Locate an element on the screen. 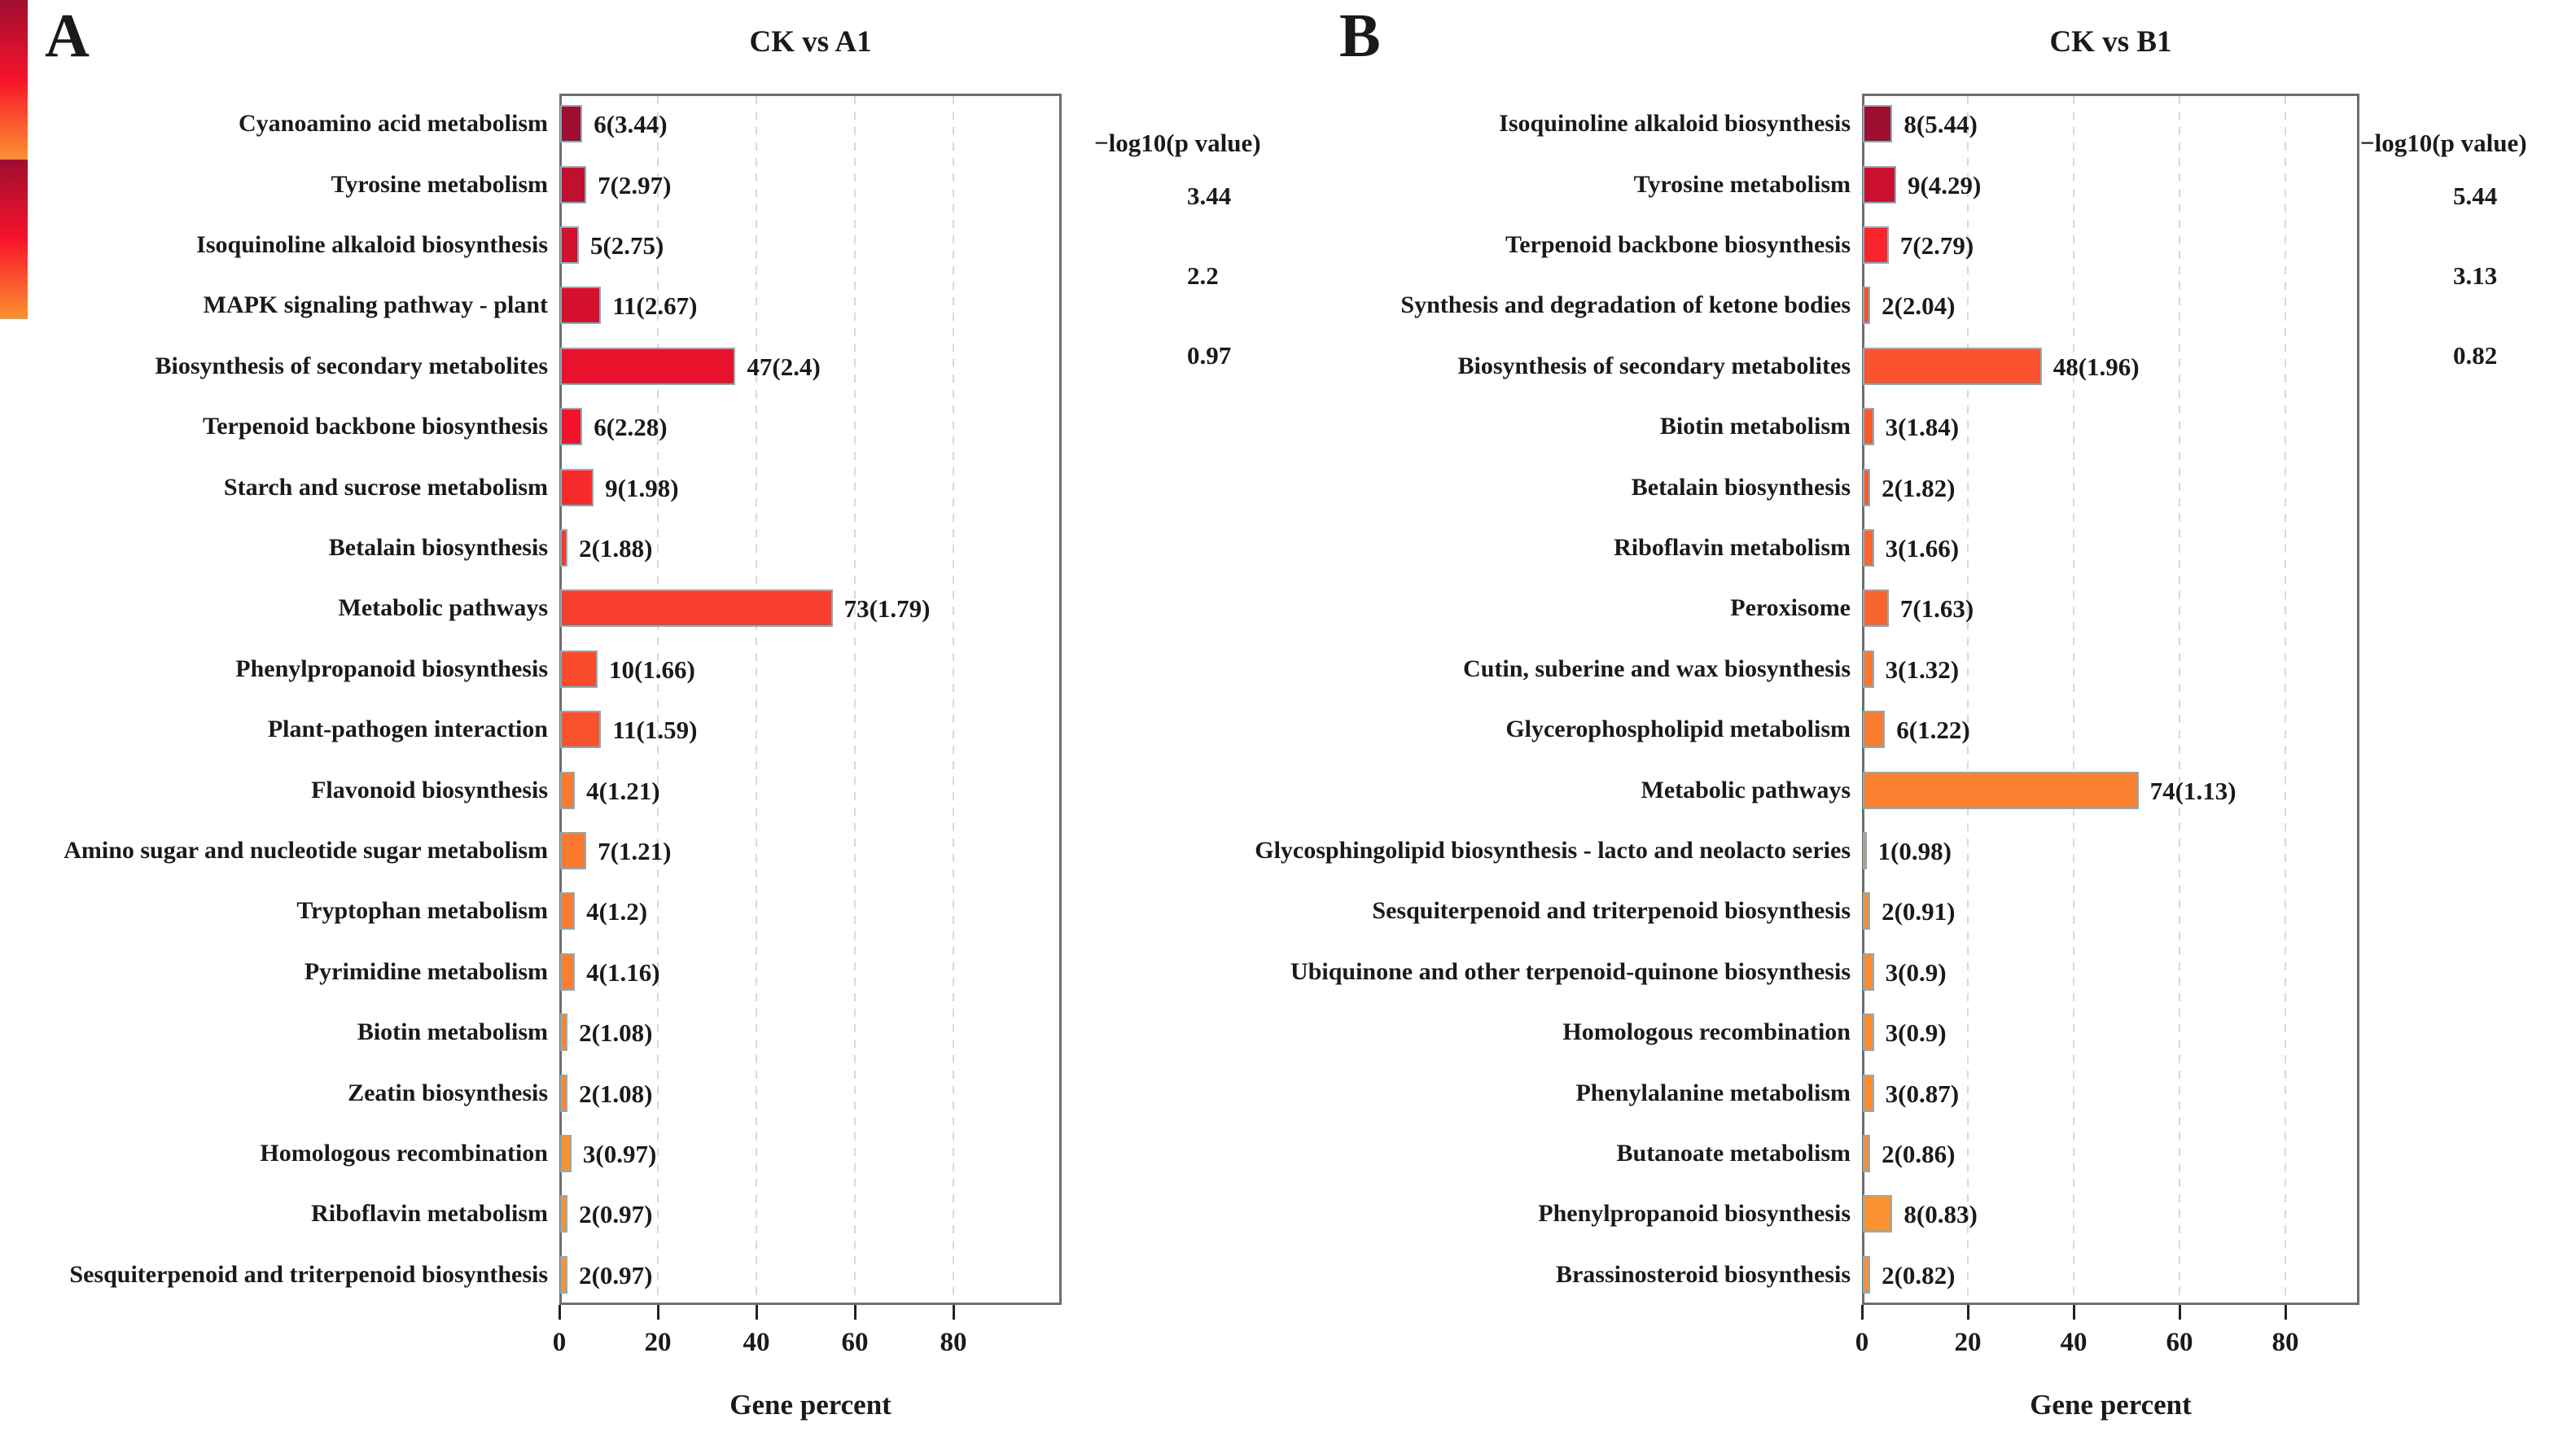 The image size is (2576, 1445). category-label: Glycerophospholipid metabolism is located at coordinates (1678, 729).